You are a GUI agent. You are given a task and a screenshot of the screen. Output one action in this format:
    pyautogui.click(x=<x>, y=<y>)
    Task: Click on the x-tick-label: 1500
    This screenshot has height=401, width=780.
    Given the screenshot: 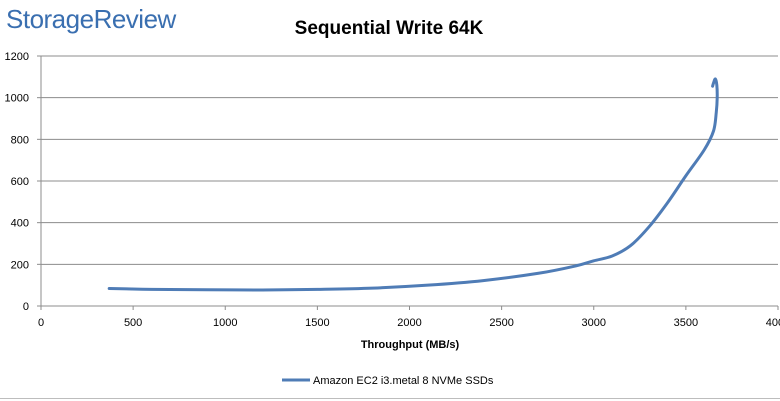 What is the action you would take?
    pyautogui.click(x=317, y=323)
    